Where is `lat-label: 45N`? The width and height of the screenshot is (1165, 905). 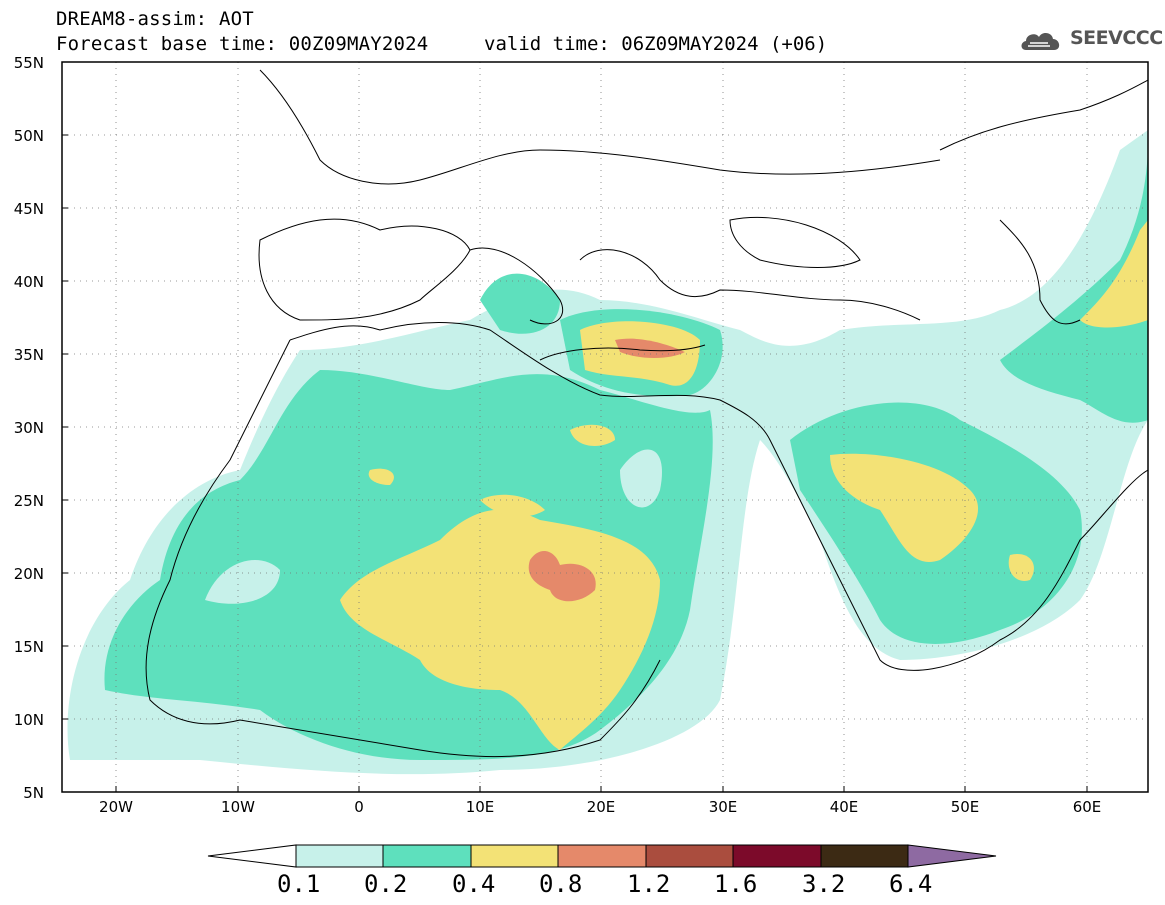
lat-label: 45N is located at coordinates (29, 209).